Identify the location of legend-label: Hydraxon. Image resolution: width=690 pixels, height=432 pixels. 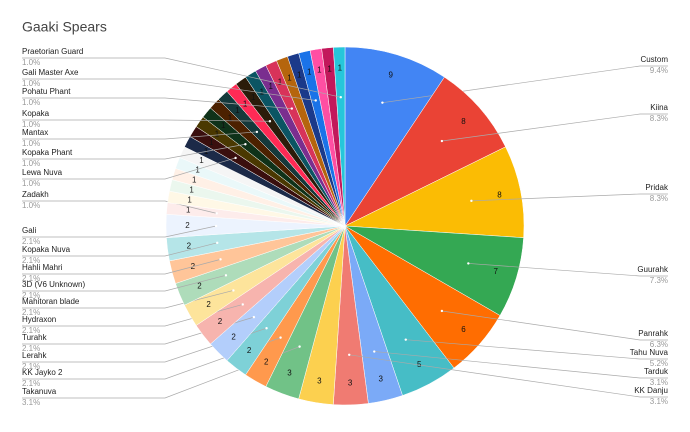
(39, 319).